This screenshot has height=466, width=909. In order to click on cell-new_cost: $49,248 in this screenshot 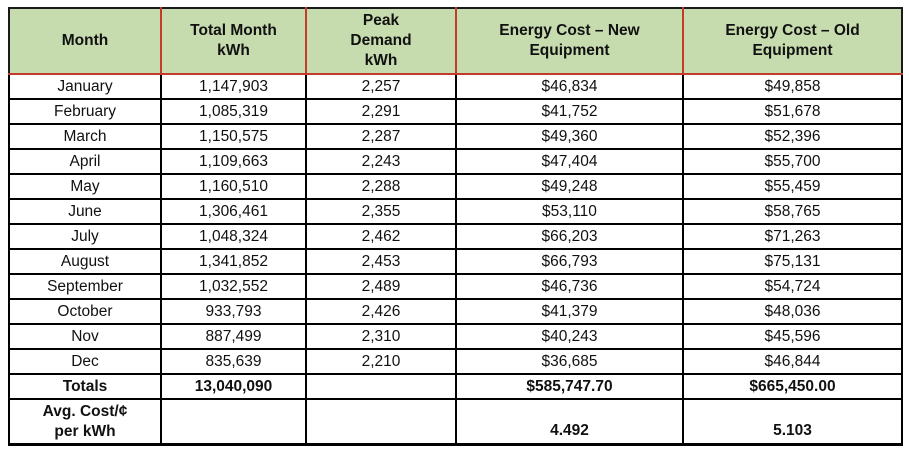, I will do `click(569, 186)`.